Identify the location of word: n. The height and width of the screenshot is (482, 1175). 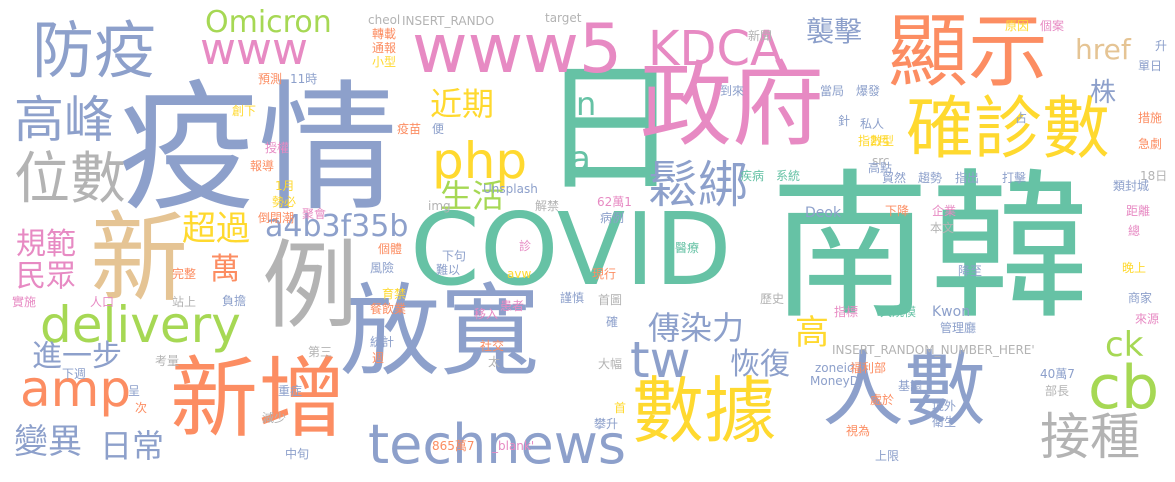
(586, 104).